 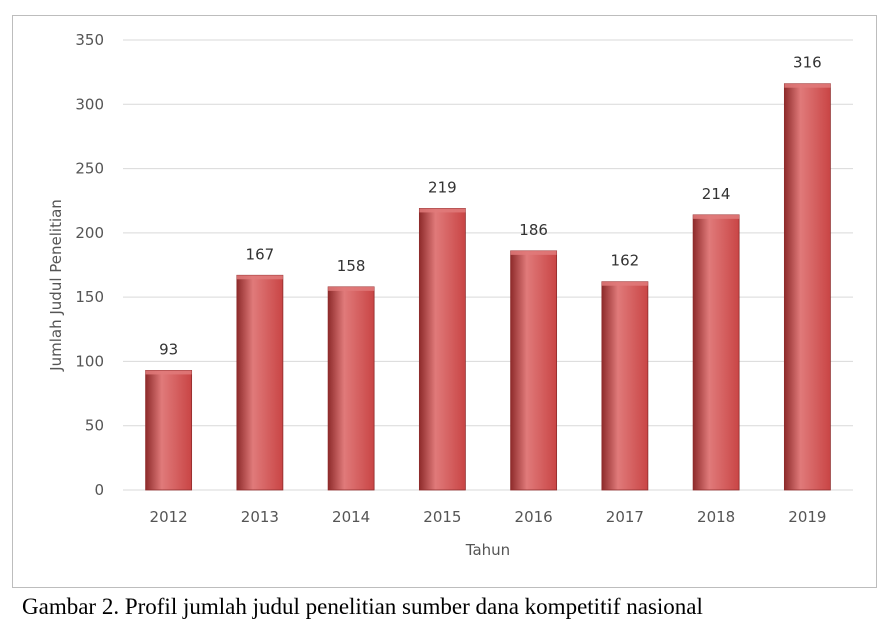 What do you see at coordinates (89, 40) in the screenshot?
I see `y-tick-label: 350` at bounding box center [89, 40].